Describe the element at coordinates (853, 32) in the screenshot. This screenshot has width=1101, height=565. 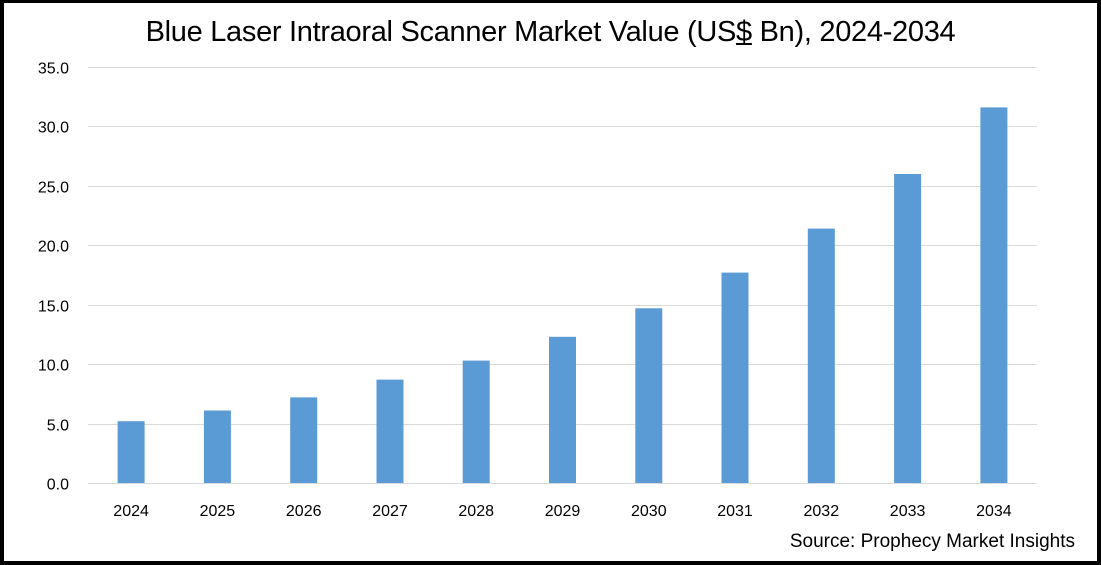
I see `chart-title-part-2: Bn), 2024-2034` at that location.